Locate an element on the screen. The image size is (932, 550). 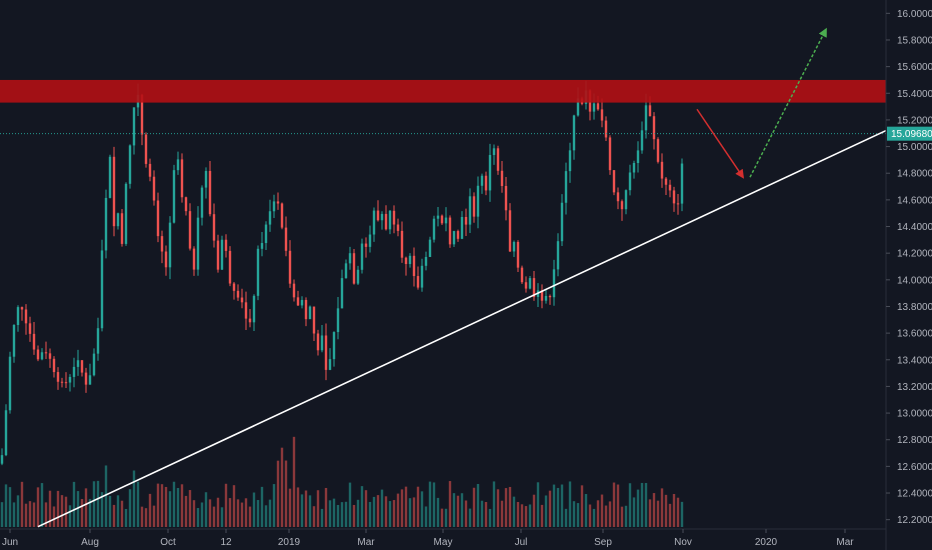
price-tag-label: 15.09680 is located at coordinates (911, 134).